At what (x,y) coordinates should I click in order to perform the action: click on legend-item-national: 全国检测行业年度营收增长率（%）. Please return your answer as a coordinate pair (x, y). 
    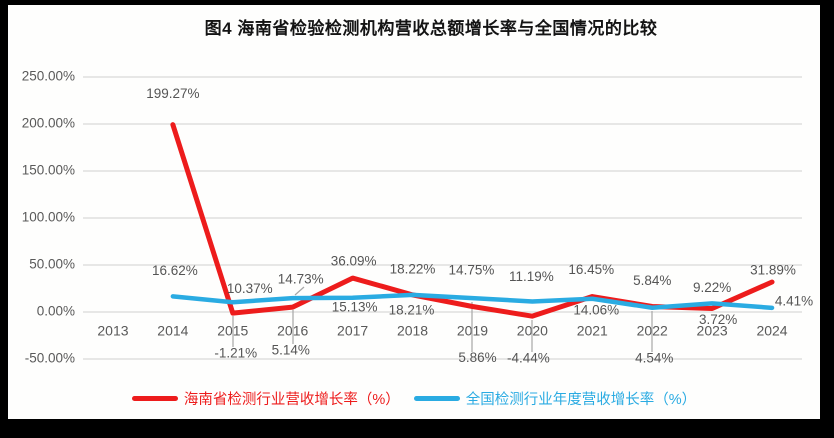
    Looking at the image, I should click on (555, 398).